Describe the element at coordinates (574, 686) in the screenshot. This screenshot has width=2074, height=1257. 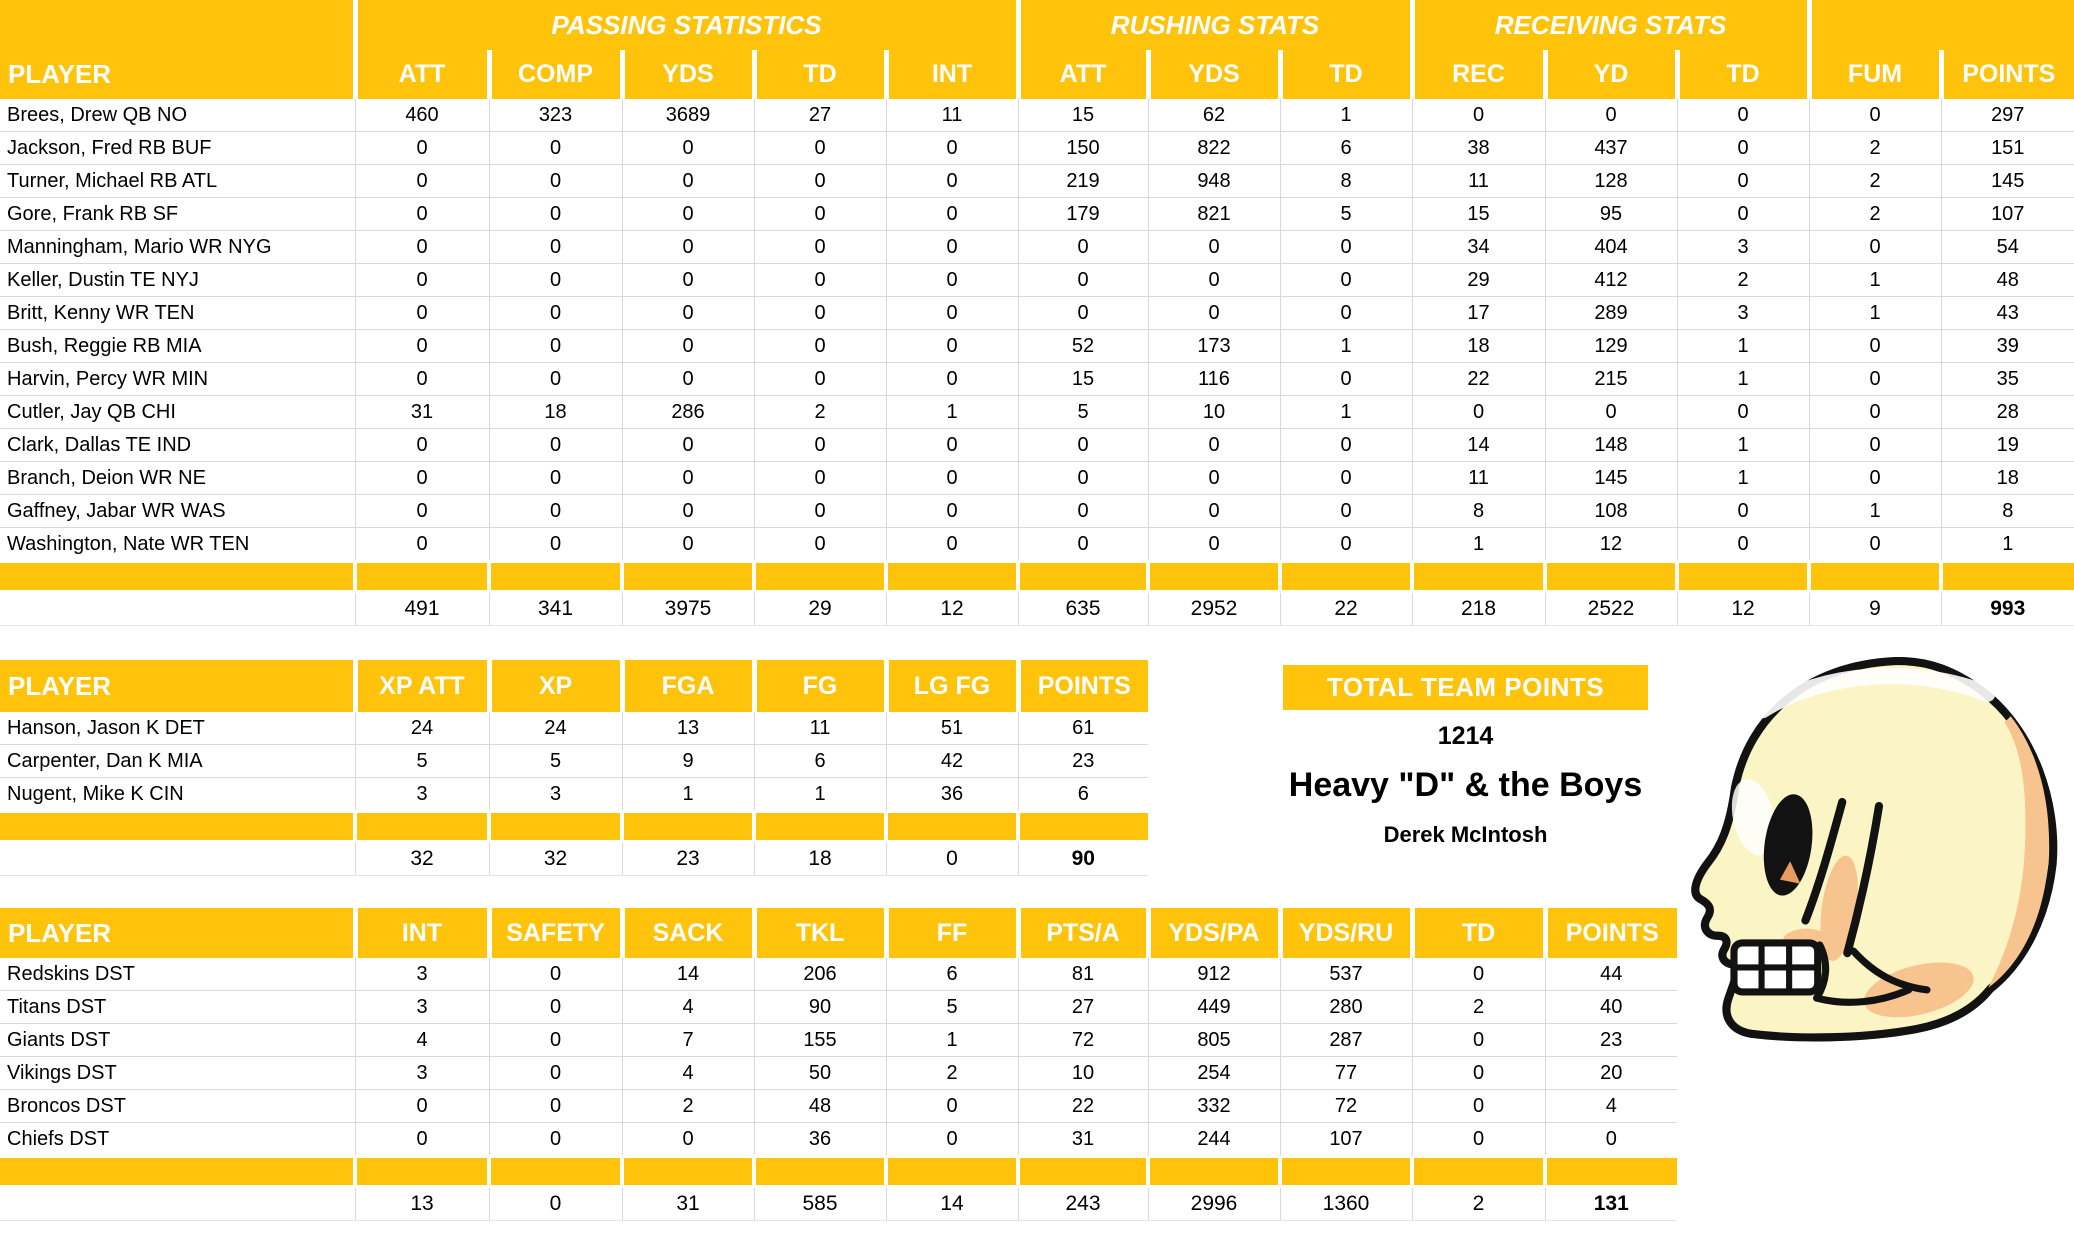
I see `kicker-column-header-row: PLAYER XP ATT XP FGA FG LG FG POINTS` at that location.